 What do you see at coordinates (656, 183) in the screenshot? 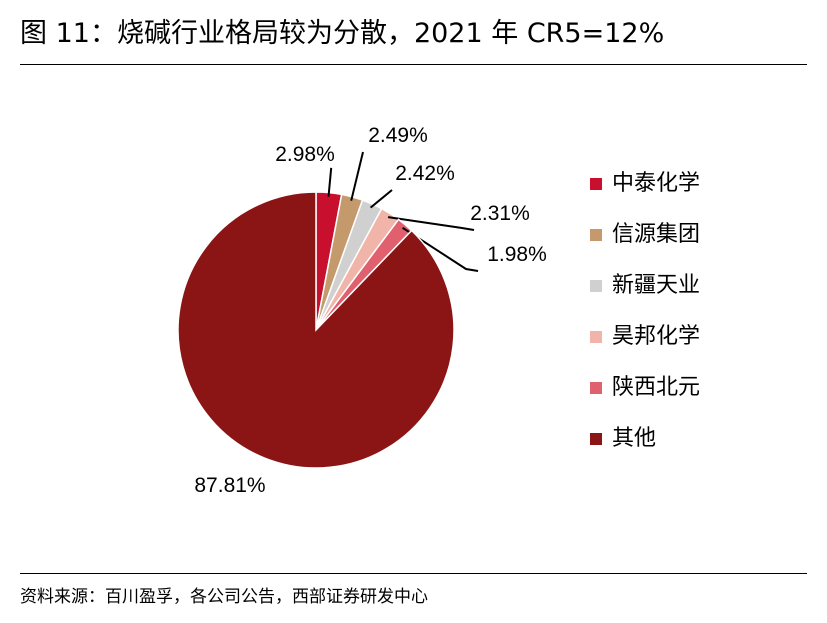
I see `legend-label: 中泰化学` at bounding box center [656, 183].